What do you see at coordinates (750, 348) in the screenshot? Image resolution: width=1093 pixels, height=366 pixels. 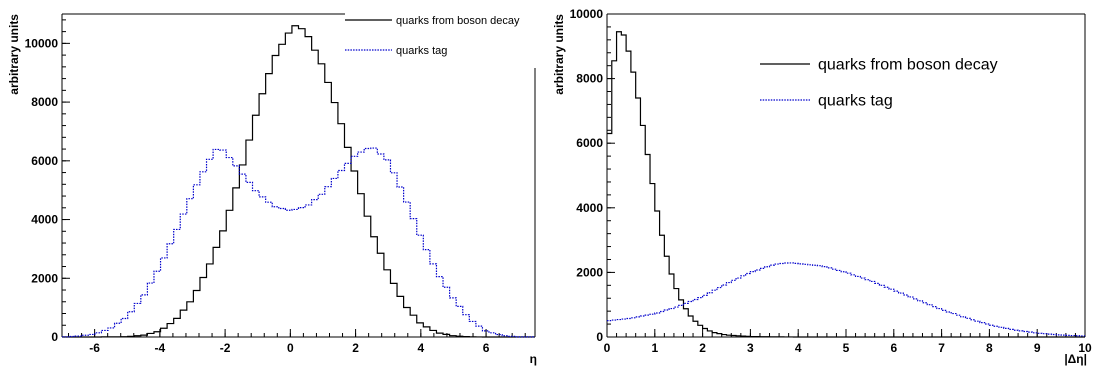 I see `x-tick-label: 3` at bounding box center [750, 348].